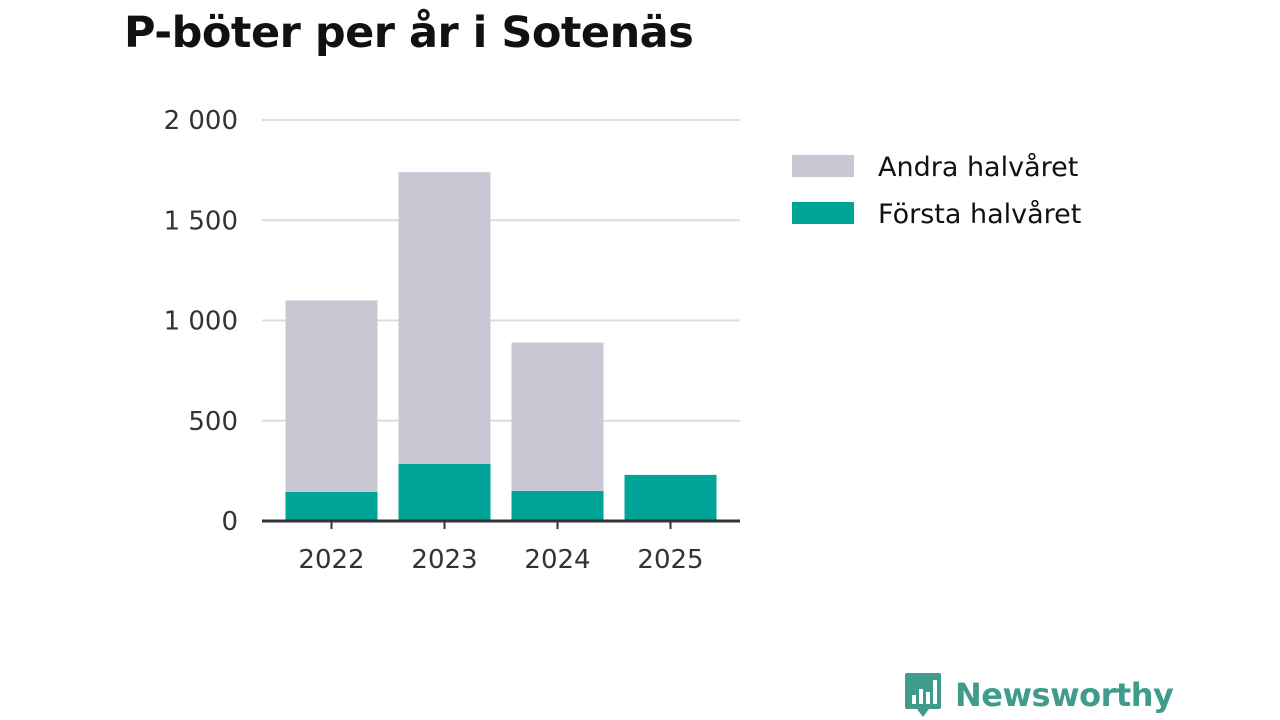 The width and height of the screenshot is (1280, 720). What do you see at coordinates (201, 221) in the screenshot?
I see `y-tick-label: 1 500` at bounding box center [201, 221].